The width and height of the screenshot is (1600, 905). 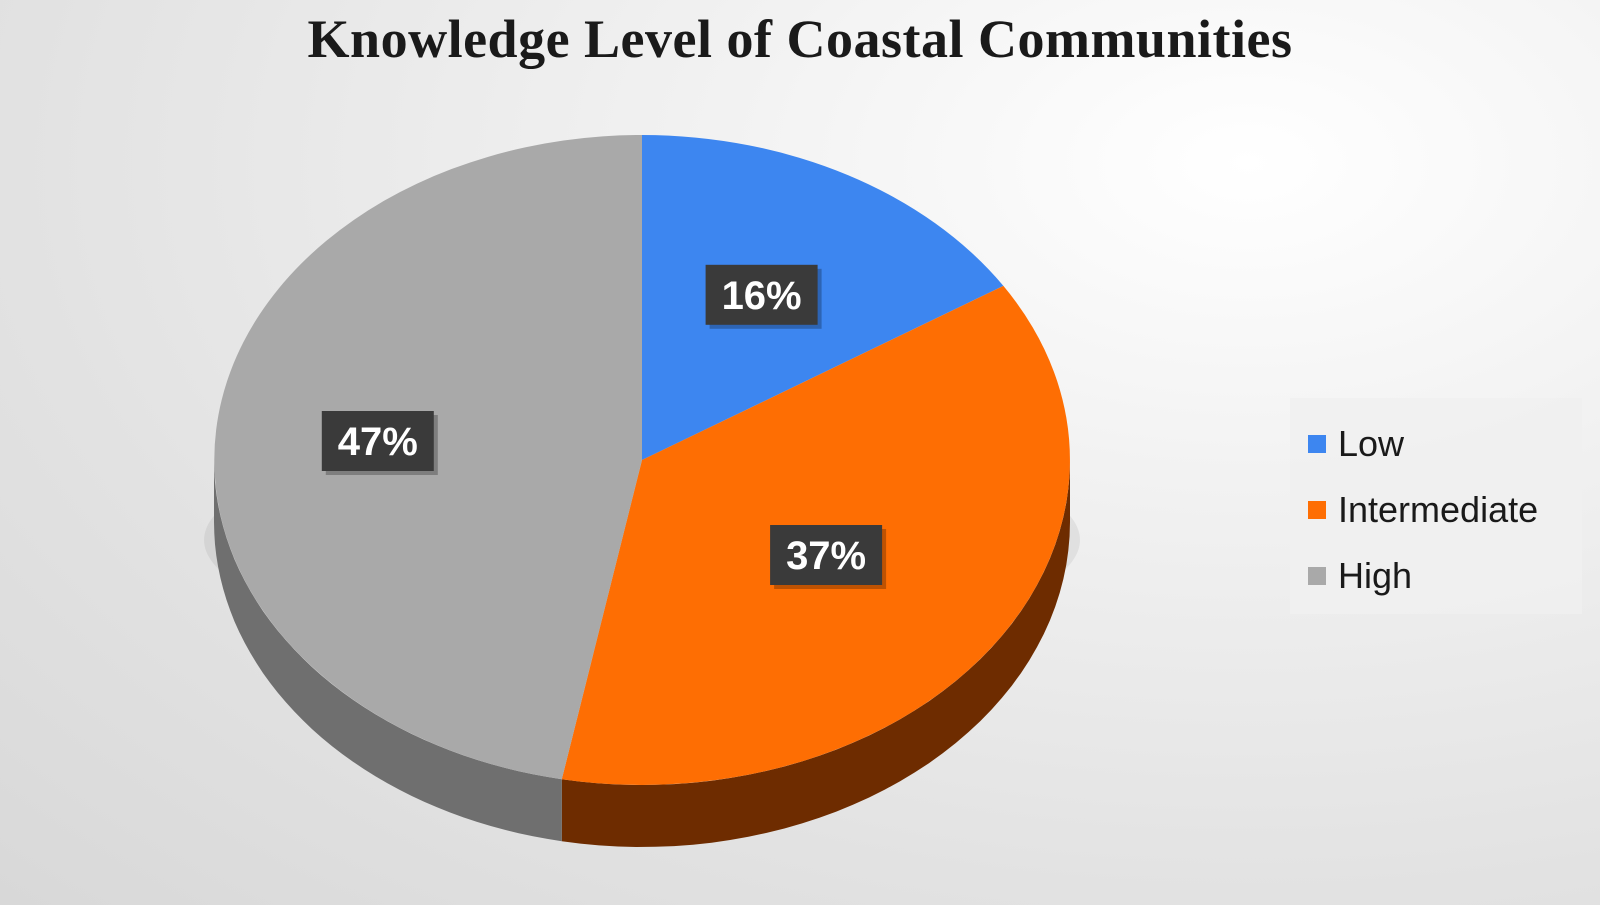 I want to click on data-label-text: 16%, so click(x=762, y=296).